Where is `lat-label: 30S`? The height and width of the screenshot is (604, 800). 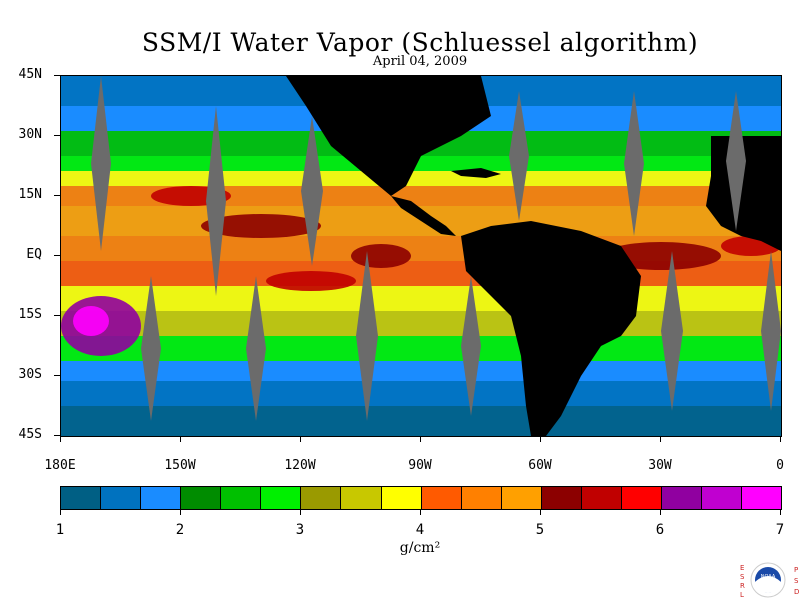 lat-label: 30S is located at coordinates (30, 374).